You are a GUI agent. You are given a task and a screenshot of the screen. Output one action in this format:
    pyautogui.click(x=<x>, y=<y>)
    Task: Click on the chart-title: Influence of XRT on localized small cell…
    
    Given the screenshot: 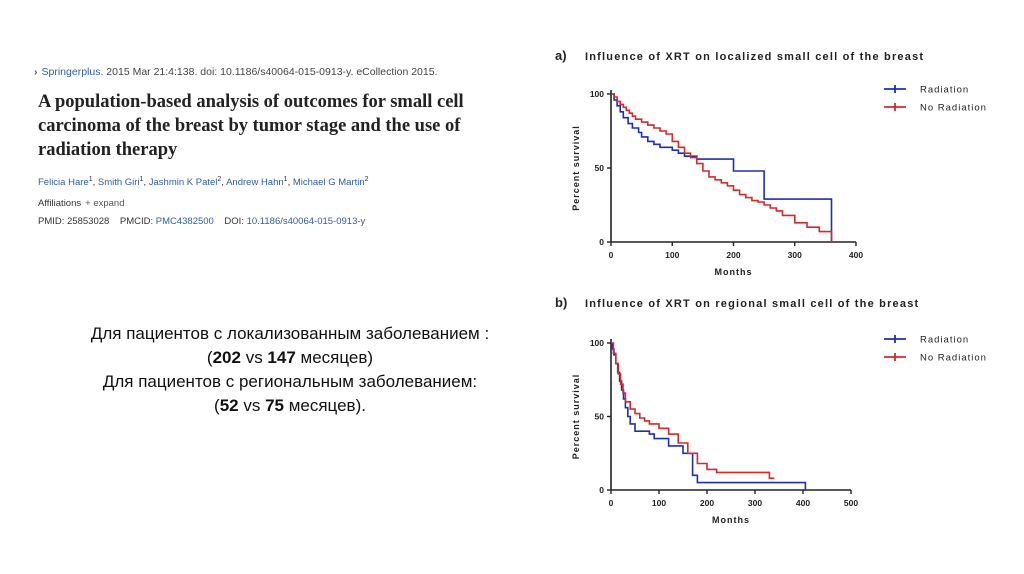 What is the action you would take?
    pyautogui.click(x=754, y=57)
    